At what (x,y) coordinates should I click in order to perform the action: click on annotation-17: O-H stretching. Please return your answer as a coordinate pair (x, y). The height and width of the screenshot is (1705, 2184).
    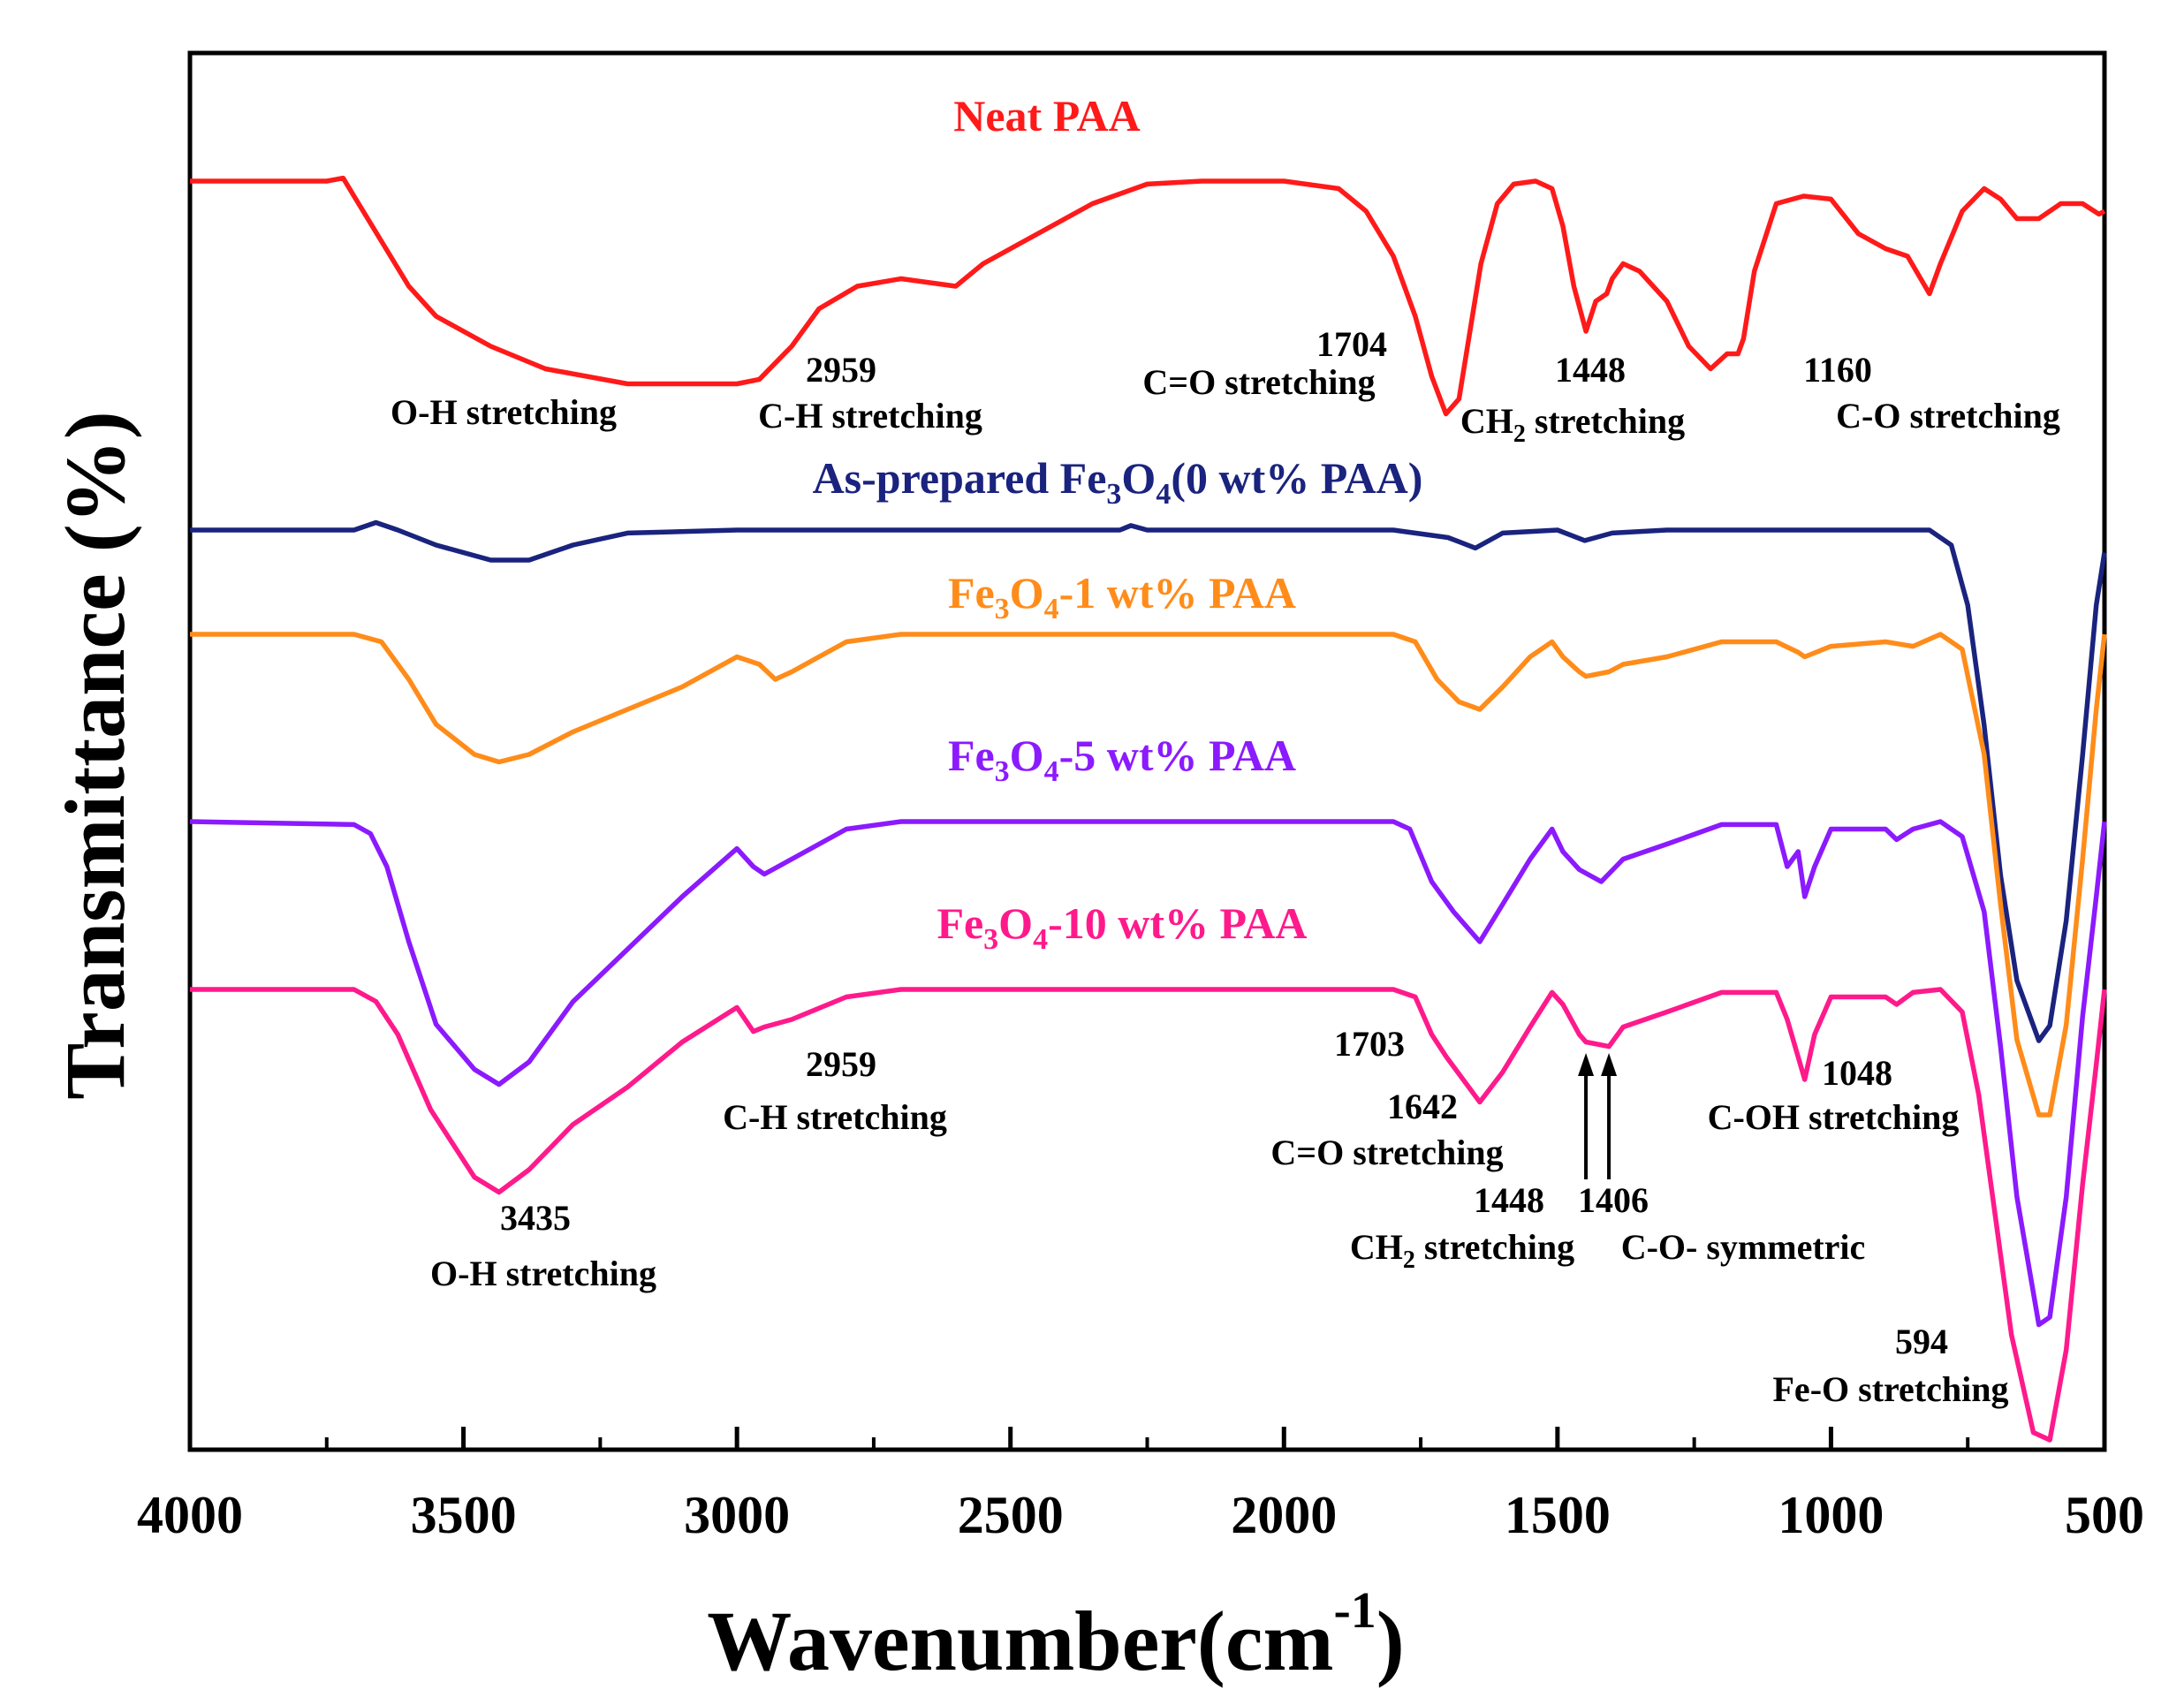
    Looking at the image, I should click on (543, 1274).